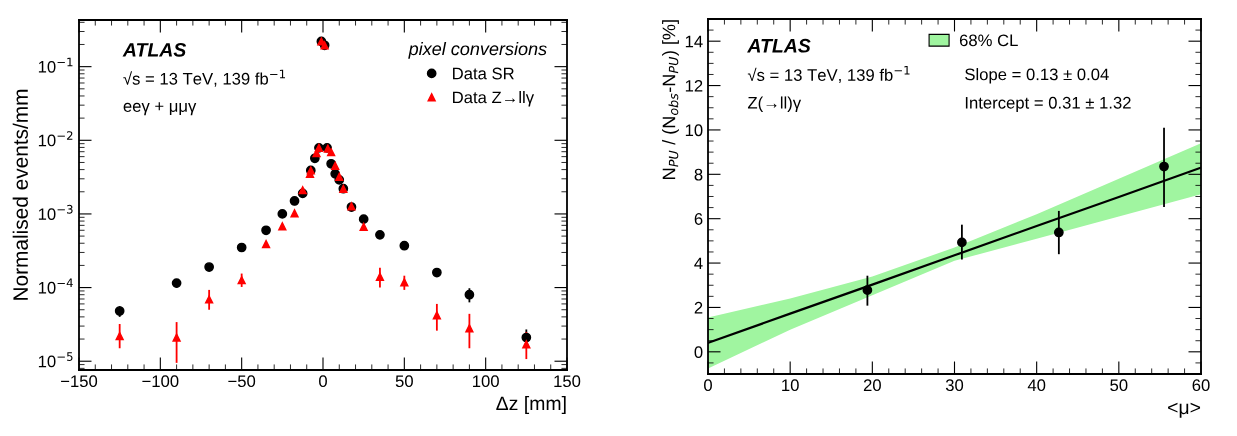 This screenshot has width=1237, height=436. Describe the element at coordinates (477, 50) in the screenshot. I see `legend-title: pixel conversions` at that location.